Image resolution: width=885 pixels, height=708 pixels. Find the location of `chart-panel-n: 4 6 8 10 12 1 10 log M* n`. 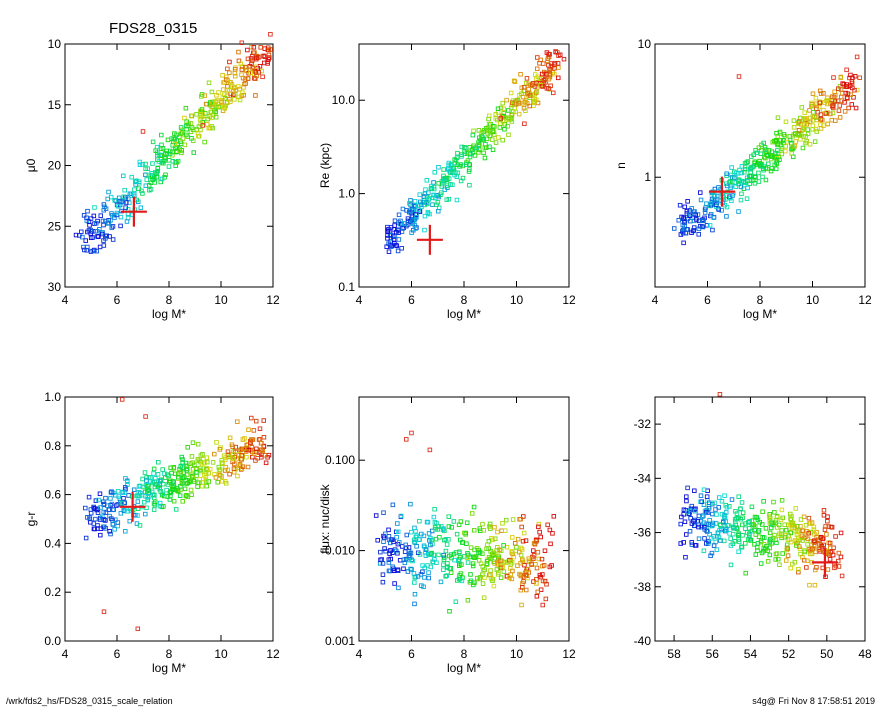

chart-panel-n: 4 6 8 10 12 1 10 log M* n is located at coordinates (743, 179).